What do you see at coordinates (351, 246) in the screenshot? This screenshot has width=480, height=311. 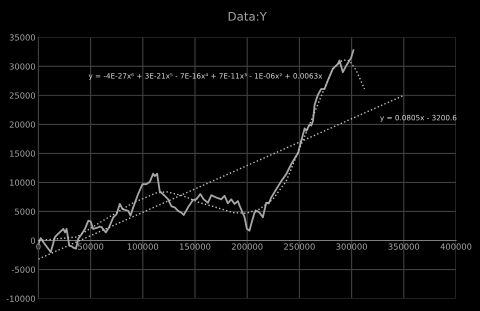 I see `x-tick-label: 300000` at bounding box center [351, 246].